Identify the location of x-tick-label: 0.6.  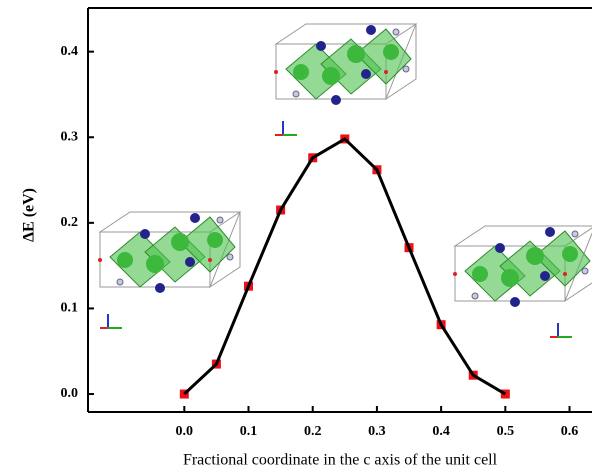
(570, 431).